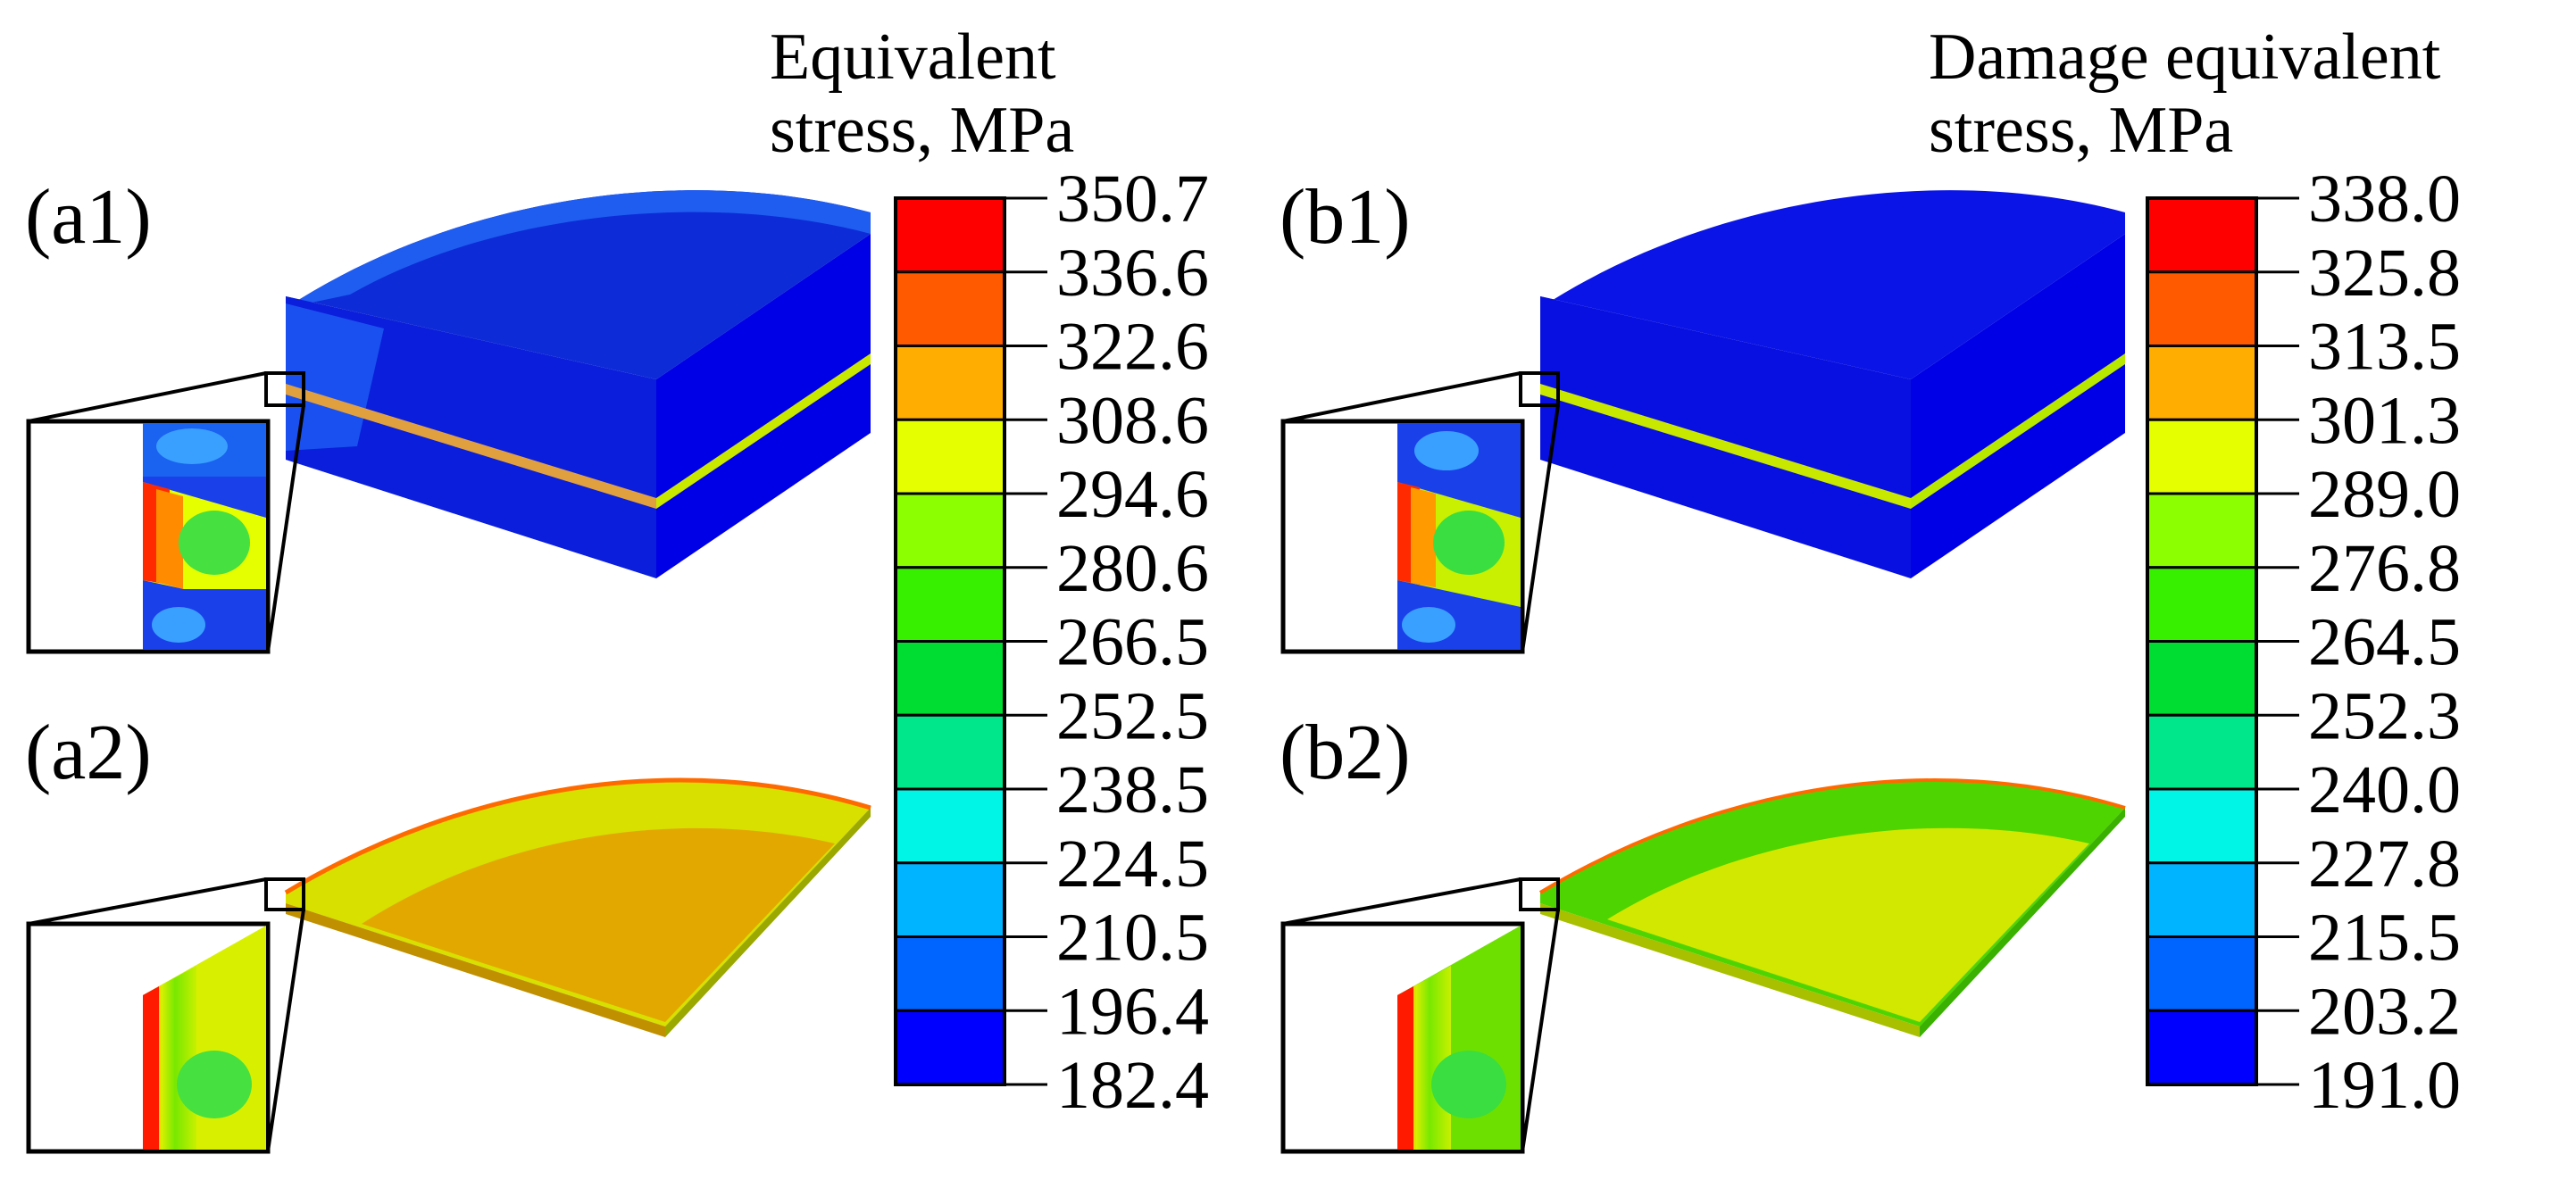  I want to click on legend_a-tick-label-9: 224.5, so click(1132, 864).